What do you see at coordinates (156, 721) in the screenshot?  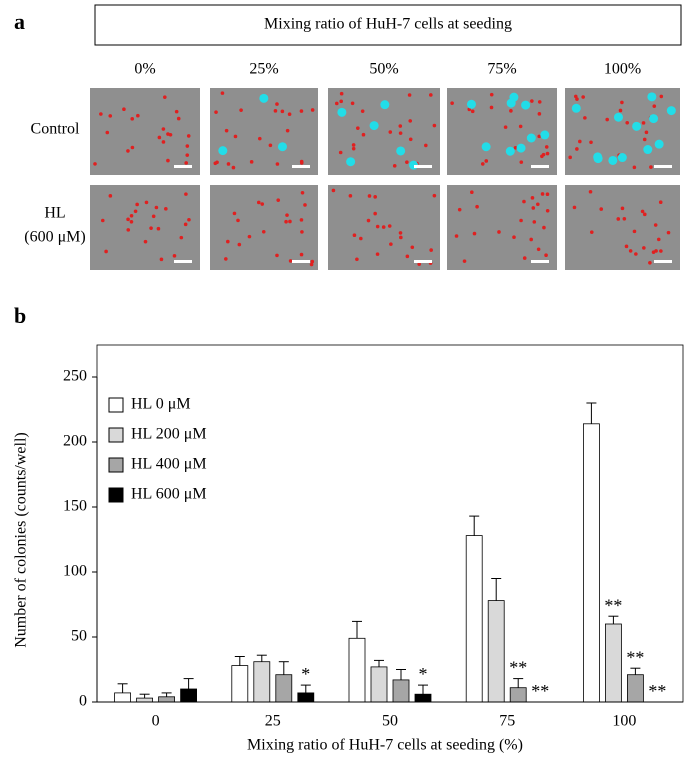 I see `x-tick-label: 0` at bounding box center [156, 721].